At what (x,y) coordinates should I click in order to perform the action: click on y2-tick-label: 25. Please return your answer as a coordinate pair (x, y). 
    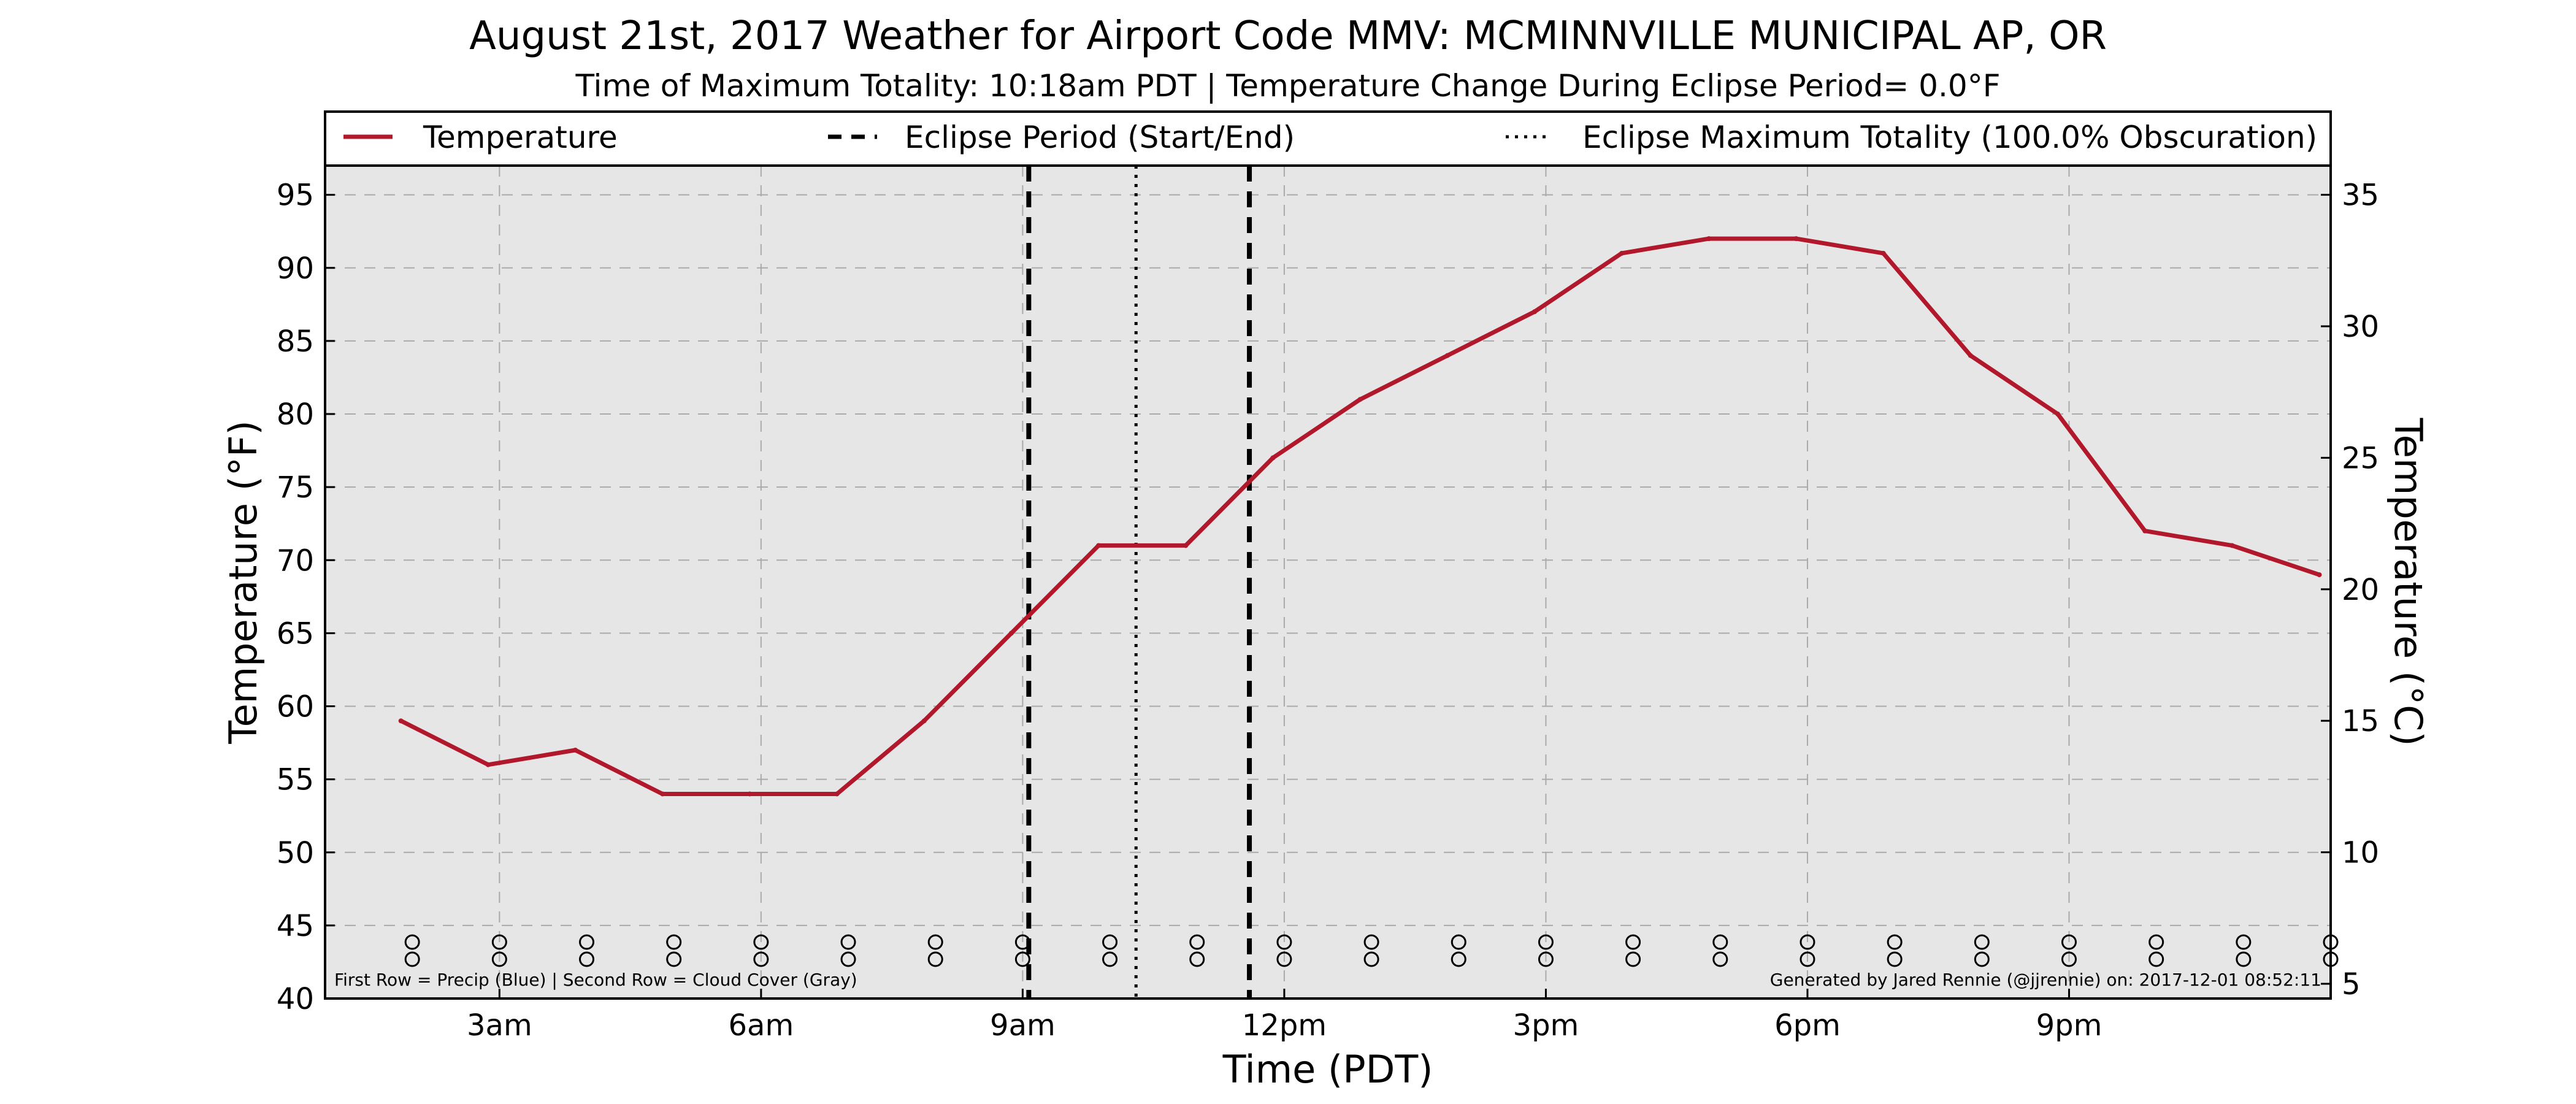
    Looking at the image, I should click on (2360, 458).